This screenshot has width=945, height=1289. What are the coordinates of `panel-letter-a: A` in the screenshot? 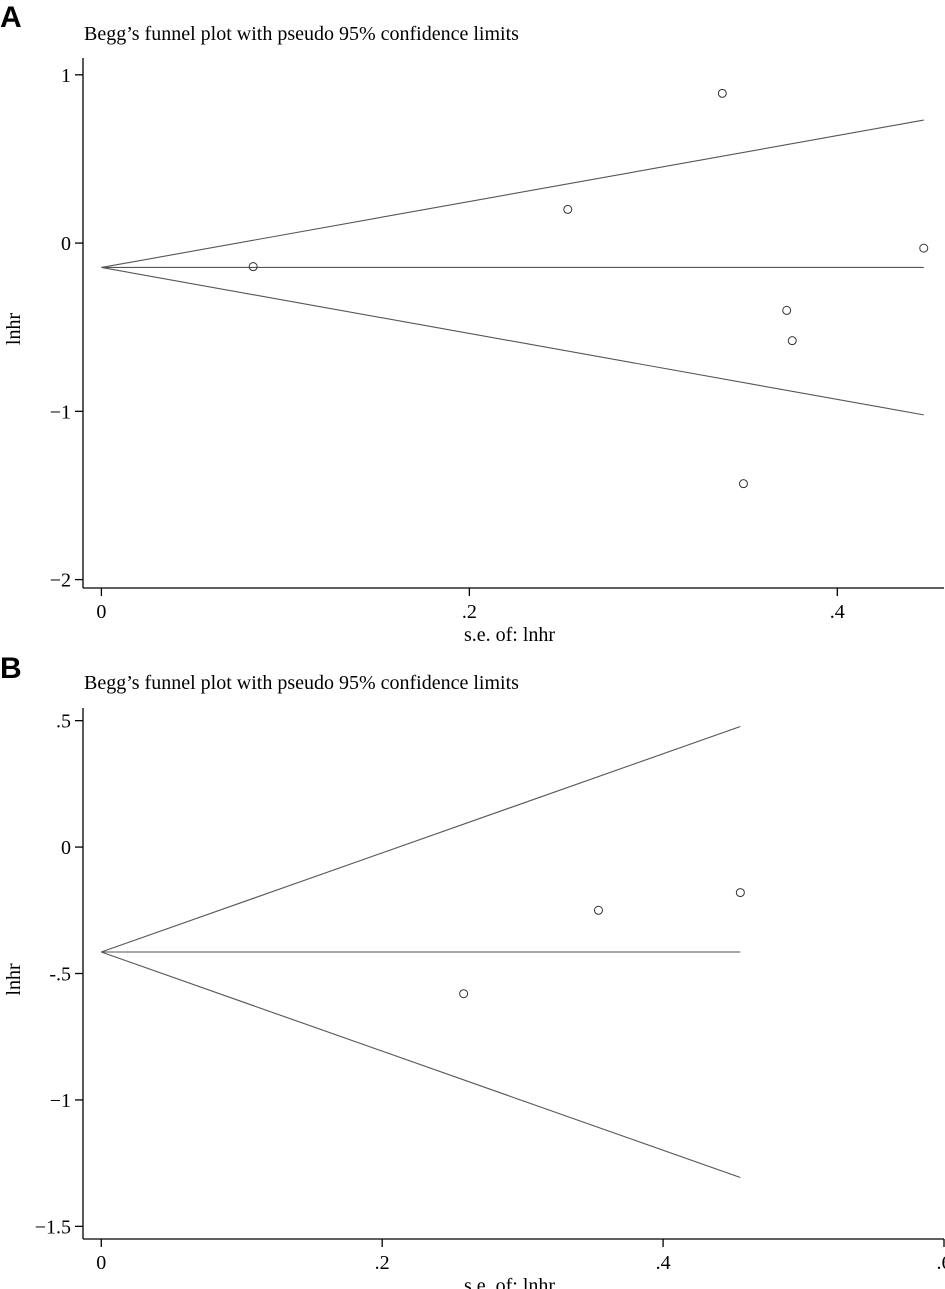 It's located at (11, 17).